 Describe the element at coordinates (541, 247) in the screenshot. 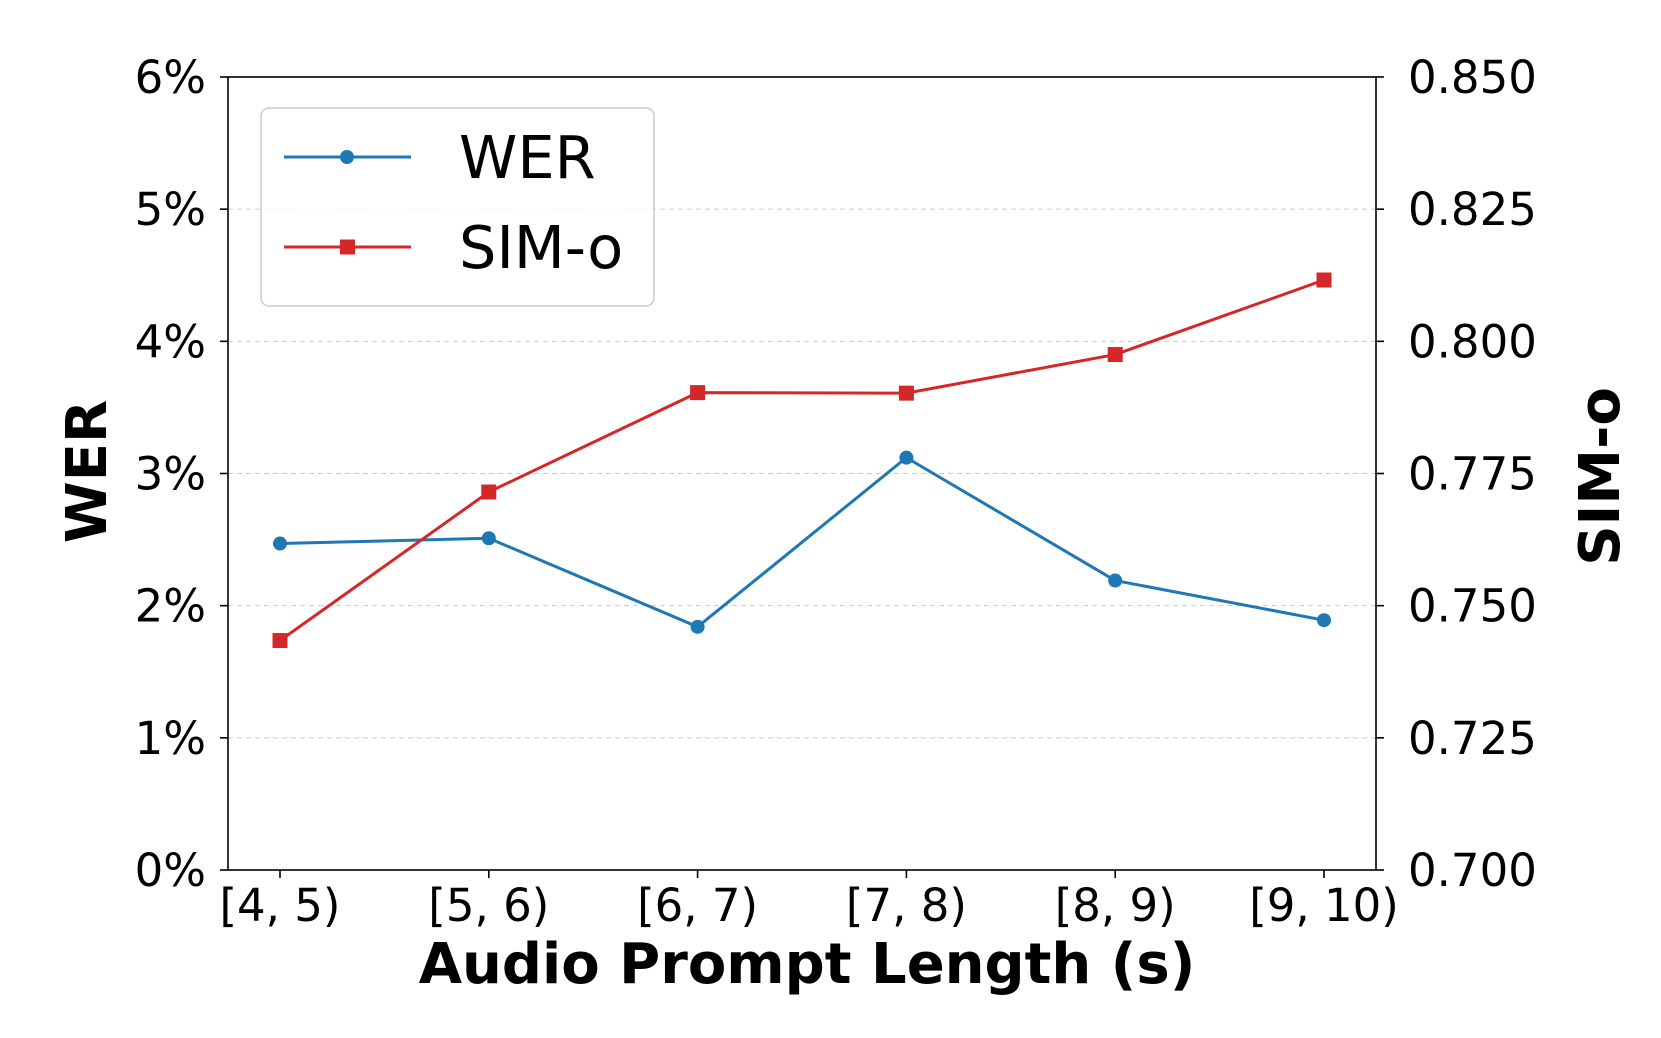

I see `legend-label-sim-o: SIM-o` at that location.